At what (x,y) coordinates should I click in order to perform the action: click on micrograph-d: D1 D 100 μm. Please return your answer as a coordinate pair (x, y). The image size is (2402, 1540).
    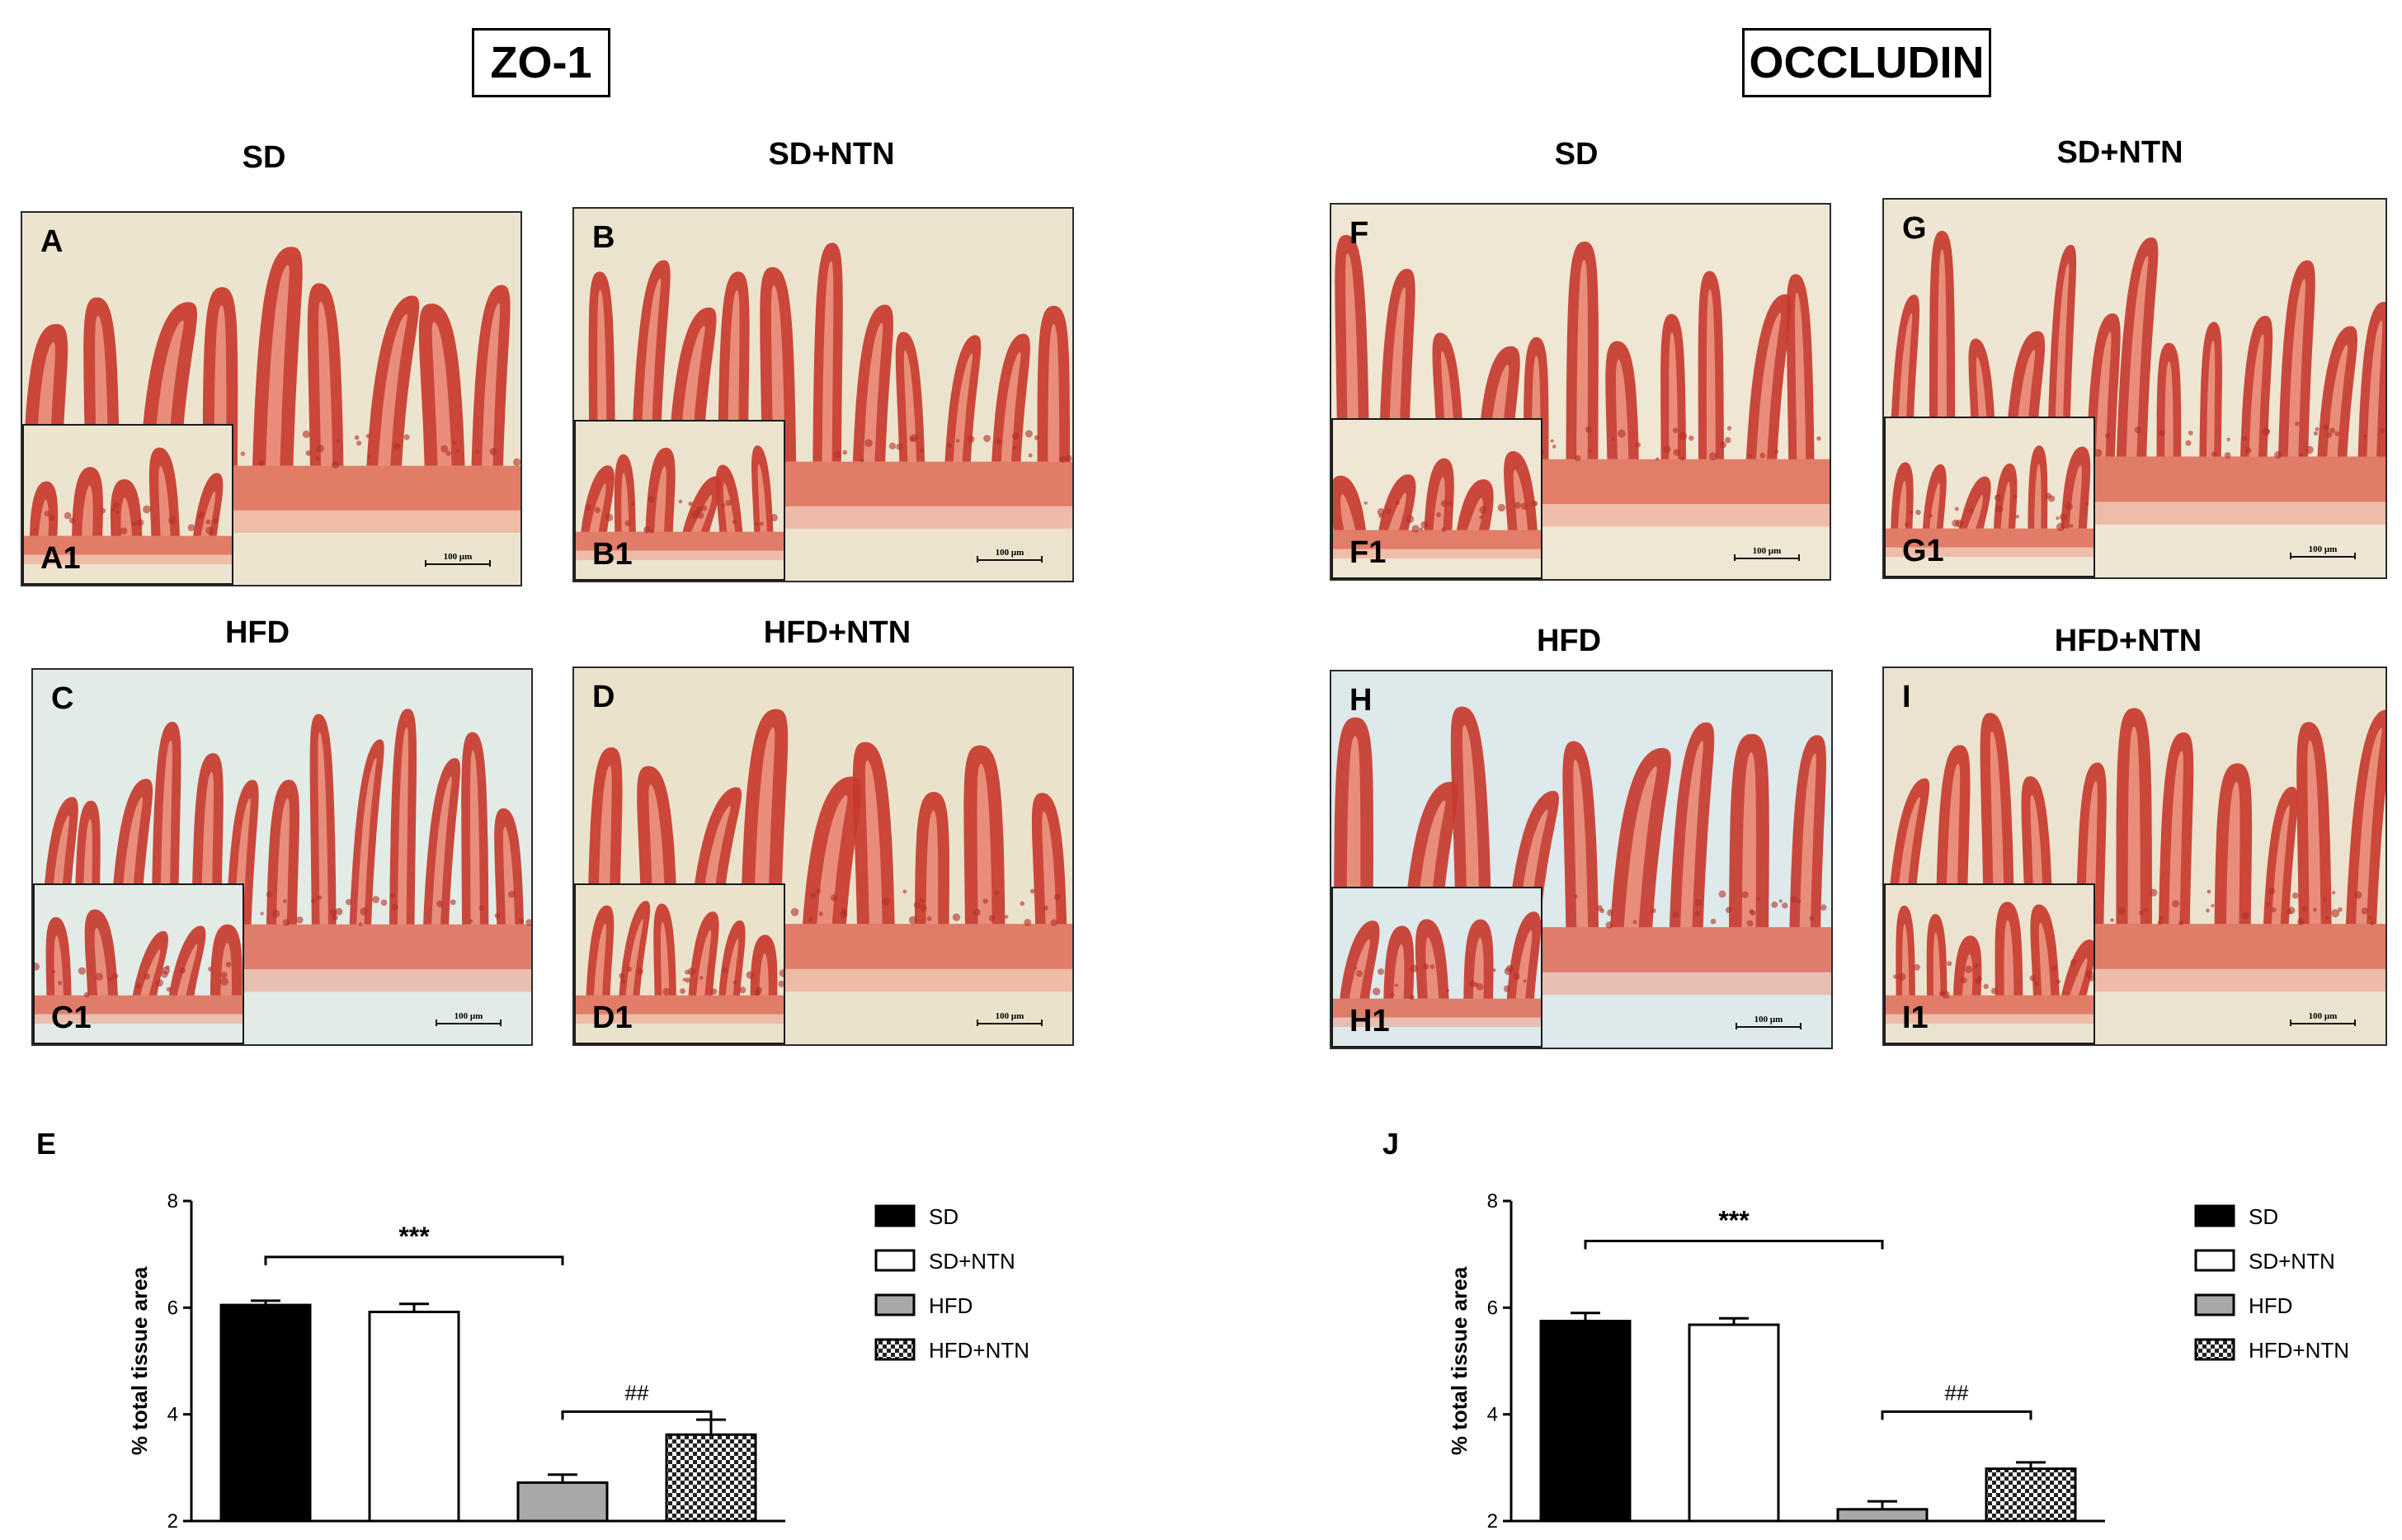
    Looking at the image, I should click on (823, 856).